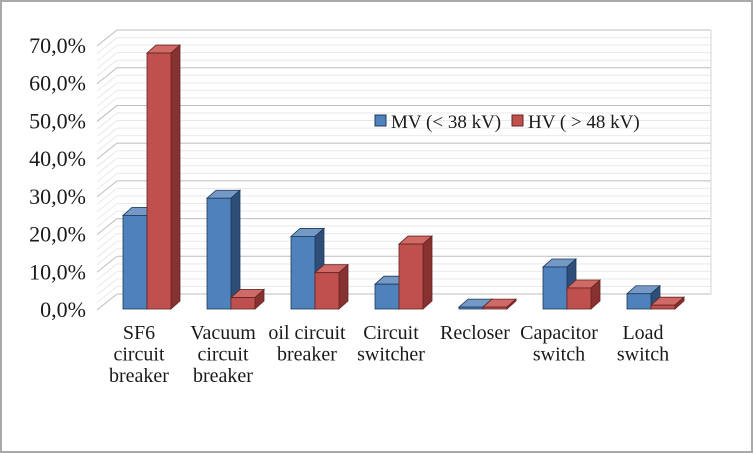 The width and height of the screenshot is (753, 453). What do you see at coordinates (57, 196) in the screenshot?
I see `y-tick-label: 30,0%` at bounding box center [57, 196].